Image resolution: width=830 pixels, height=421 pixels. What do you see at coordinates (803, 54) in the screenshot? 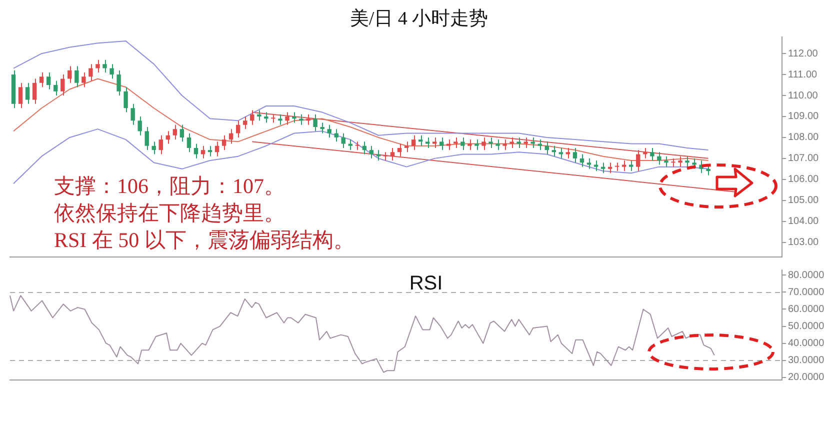
I see `y-tick-label: 112.00` at bounding box center [803, 54].